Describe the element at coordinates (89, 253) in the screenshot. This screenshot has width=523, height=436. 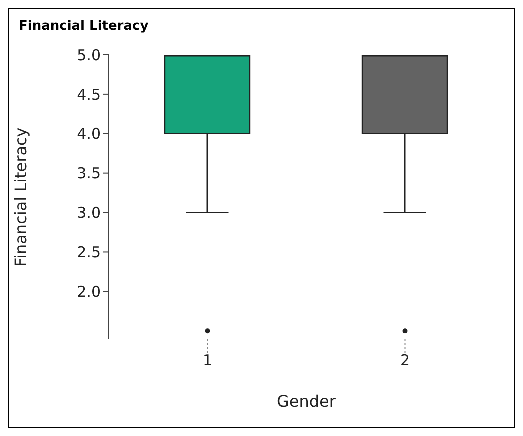
I see `y-tick-label: 2.5` at that location.